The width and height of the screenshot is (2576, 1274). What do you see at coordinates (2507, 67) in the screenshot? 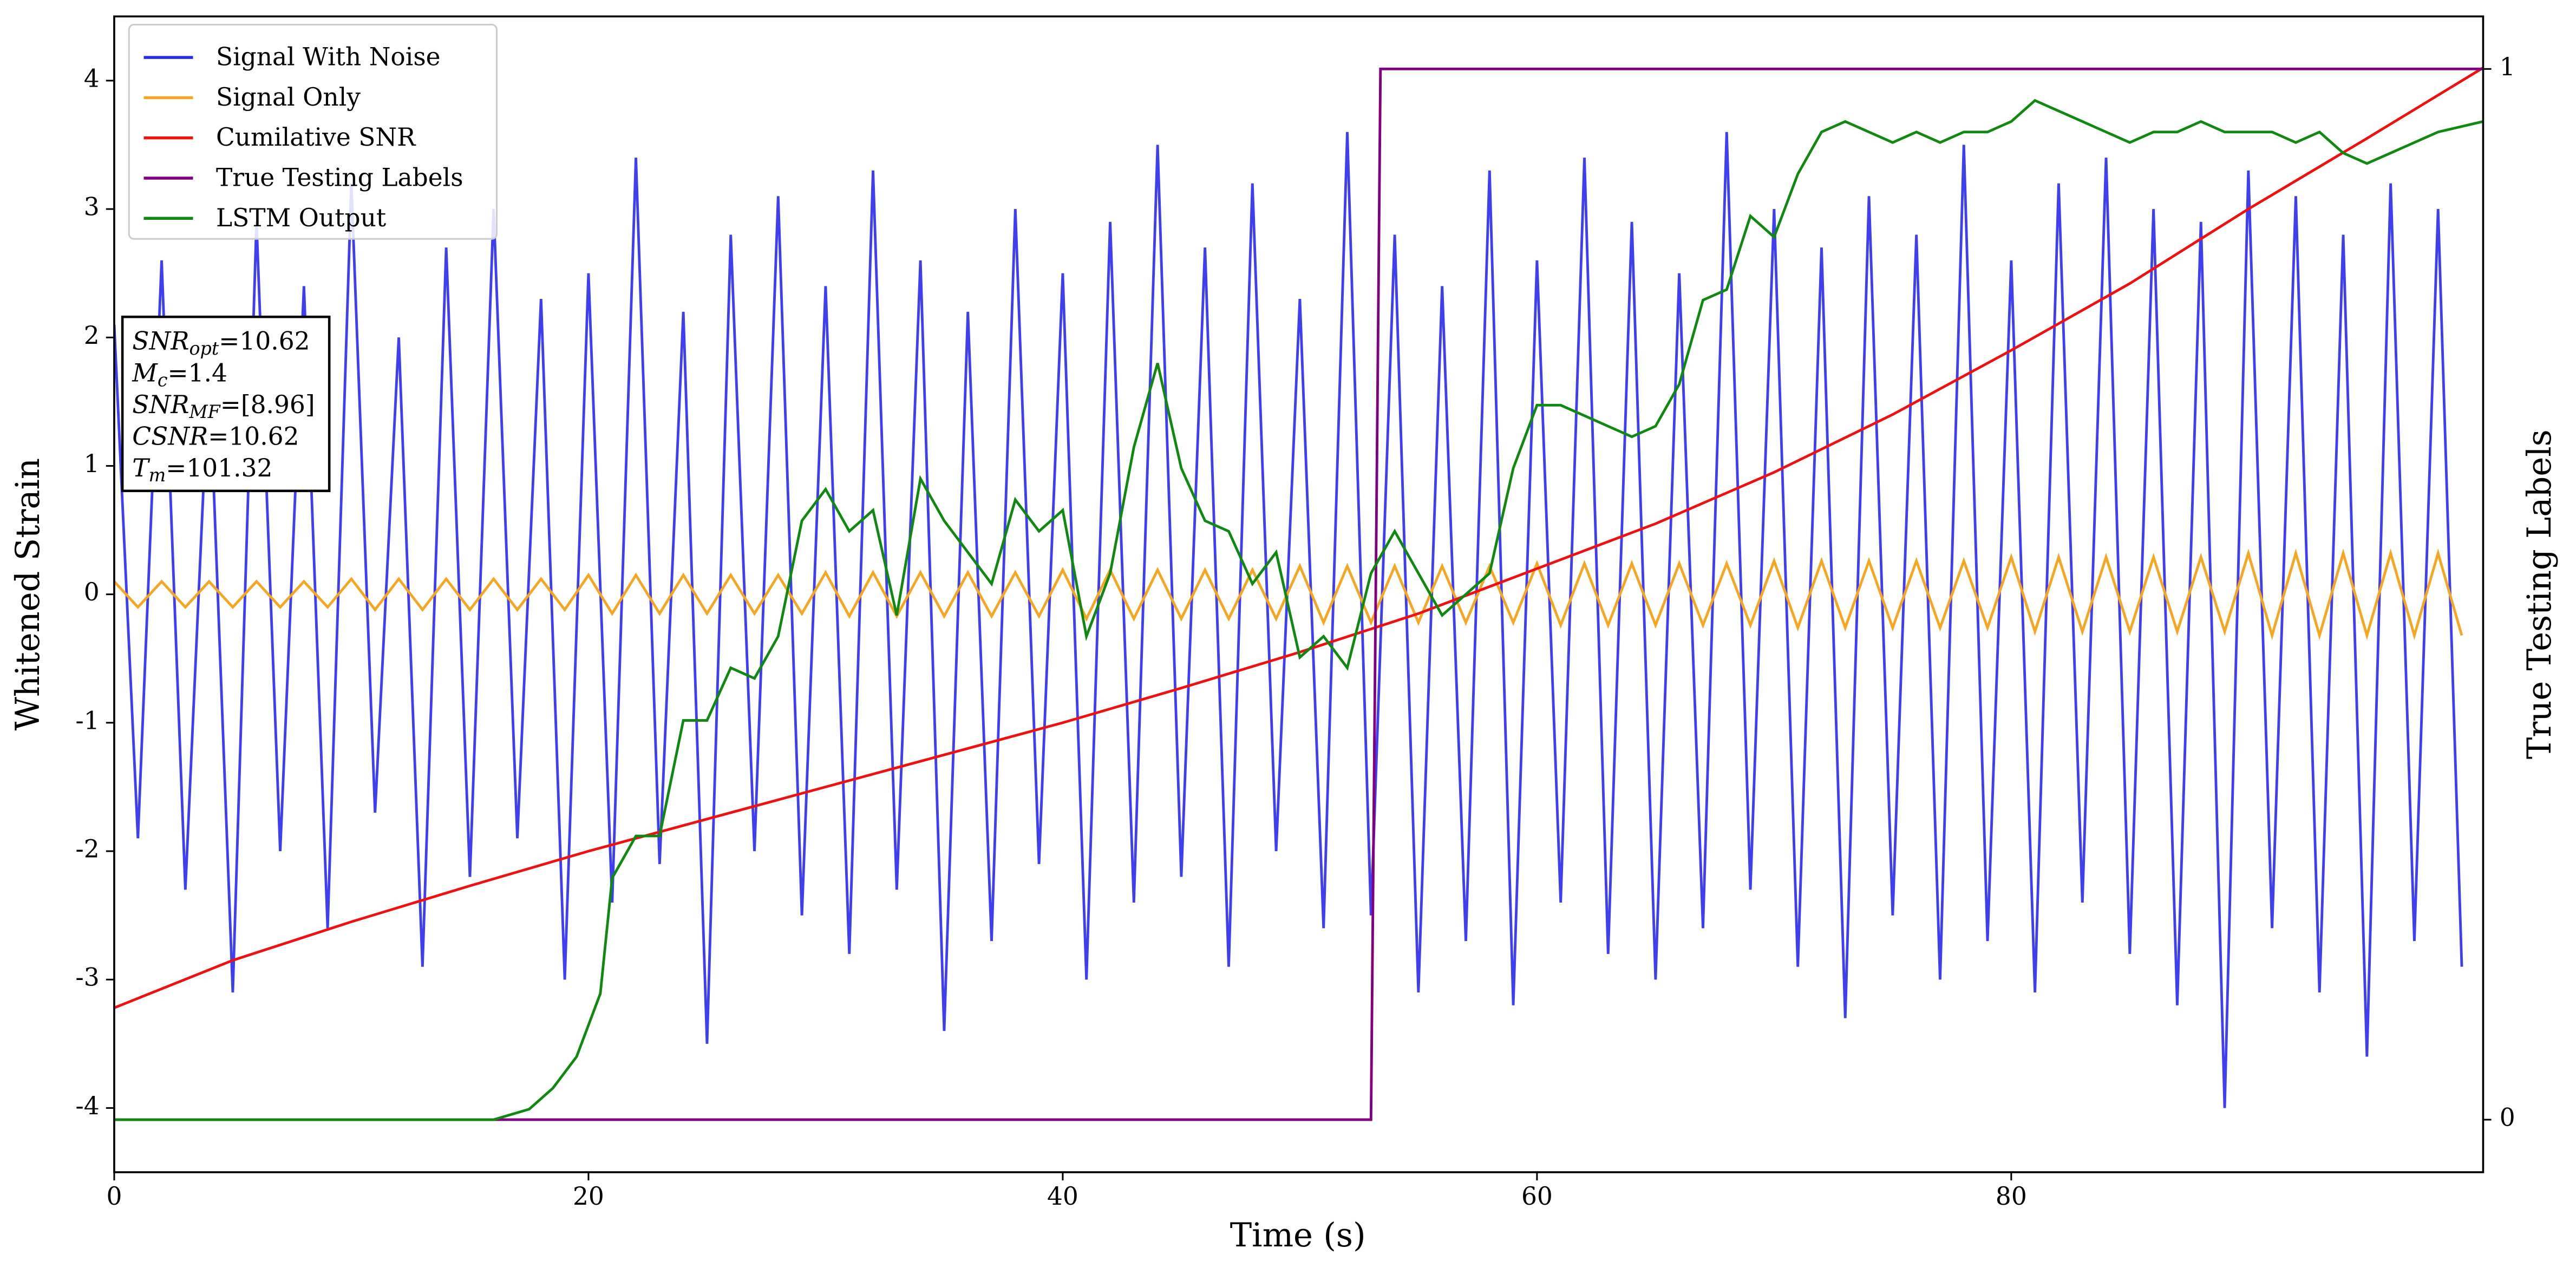
I see `y2-tick-label: 1` at bounding box center [2507, 67].